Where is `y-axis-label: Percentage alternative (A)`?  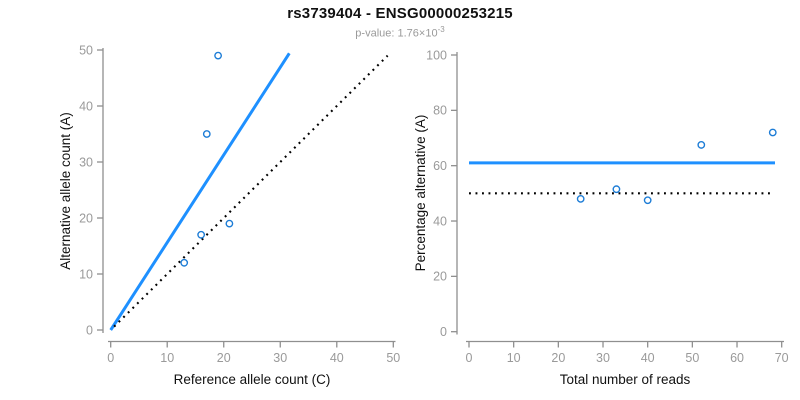
y-axis-label: Percentage alternative (A) is located at coordinates (420, 193).